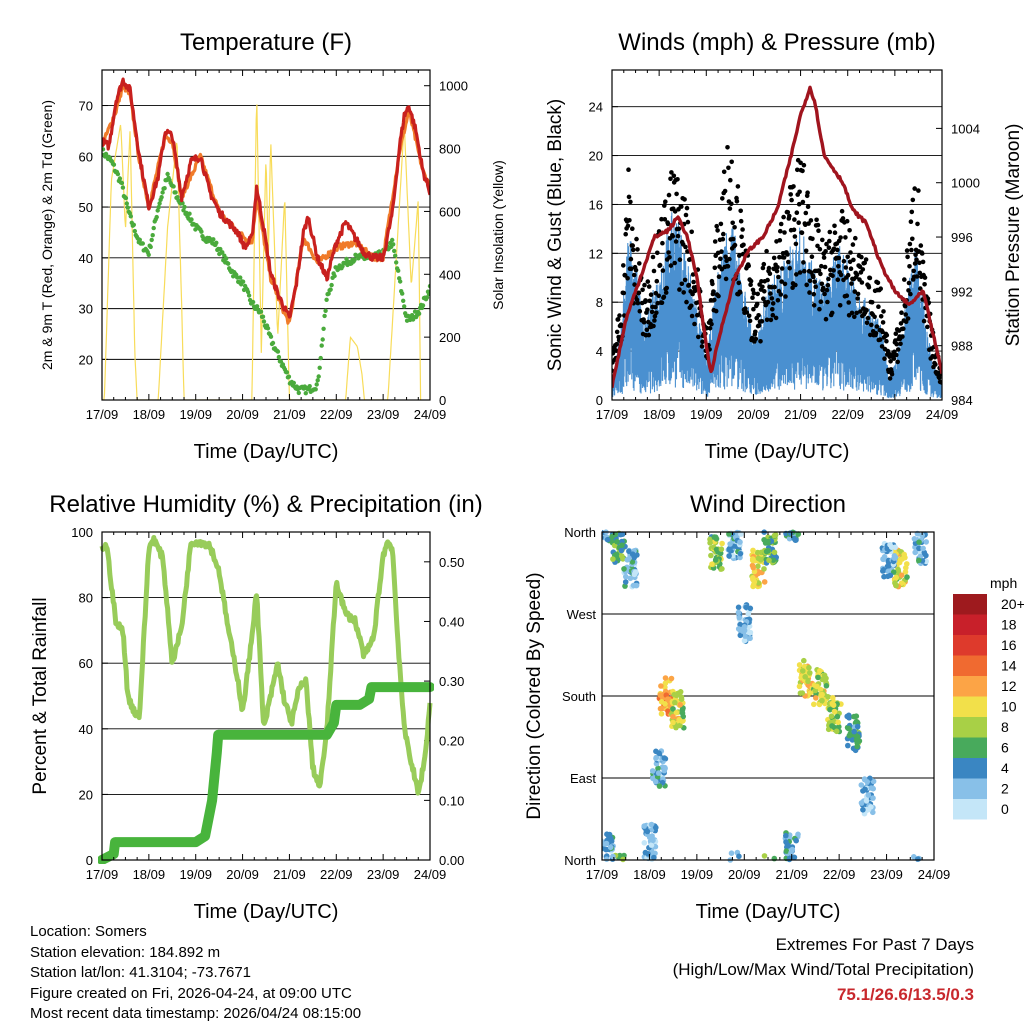 This screenshot has height=1025, width=1024. What do you see at coordinates (942, 414) in the screenshot?
I see `x-tick-label: 24/09` at bounding box center [942, 414].